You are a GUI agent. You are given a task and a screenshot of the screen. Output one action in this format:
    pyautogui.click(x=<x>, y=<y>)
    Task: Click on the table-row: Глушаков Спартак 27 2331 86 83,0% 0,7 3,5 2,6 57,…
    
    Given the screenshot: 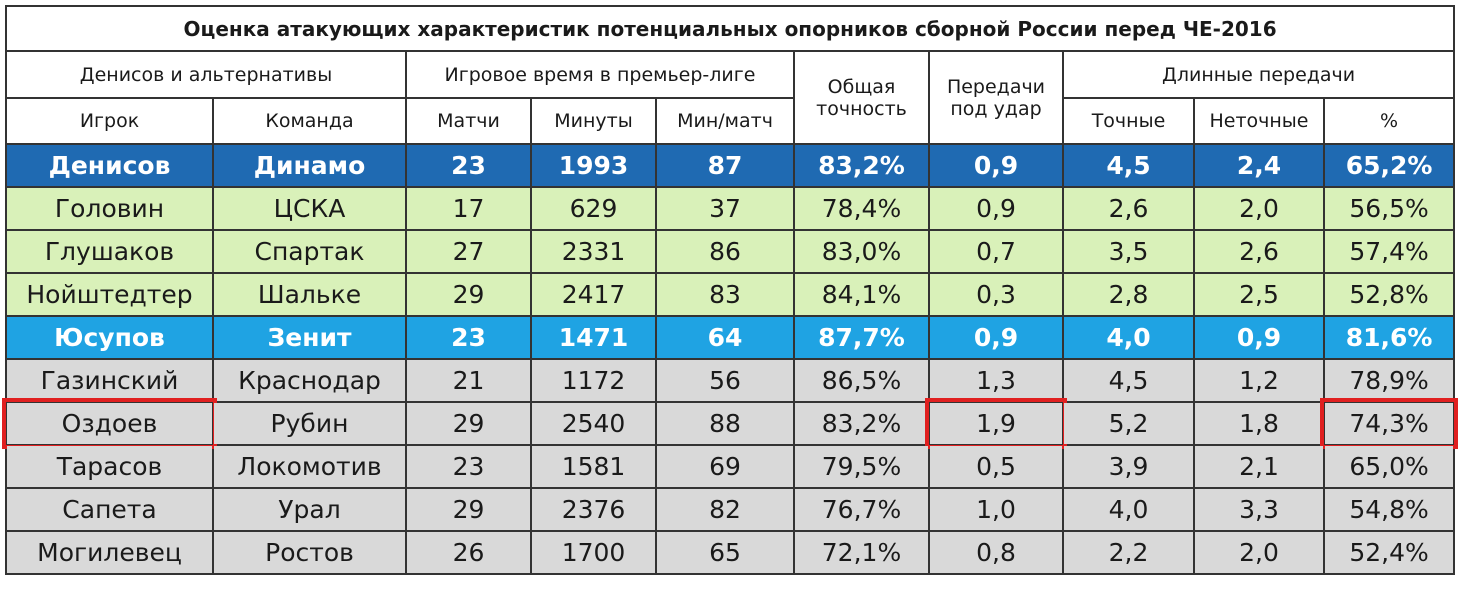 What is the action you would take?
    pyautogui.click(x=730, y=251)
    